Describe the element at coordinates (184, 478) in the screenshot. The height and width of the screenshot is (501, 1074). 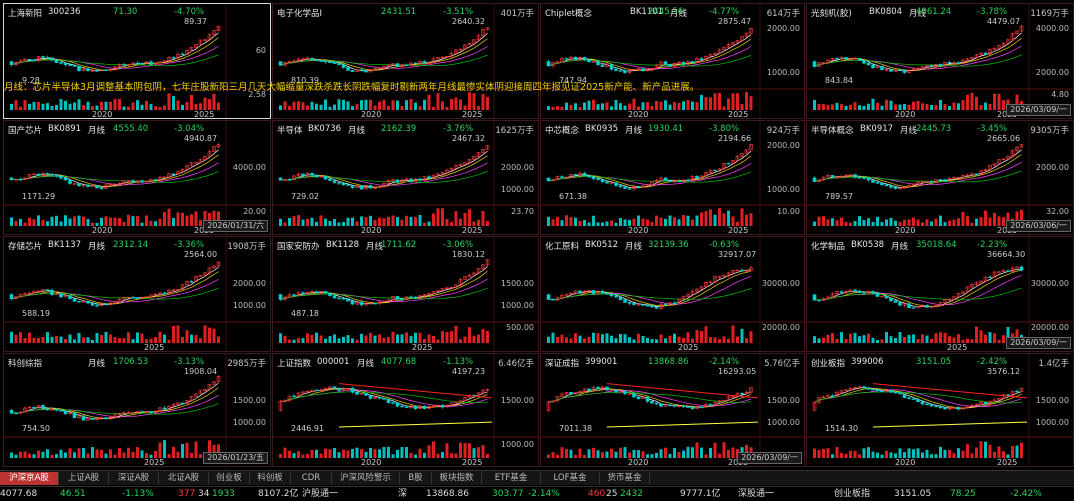
I see `tab-4: 北证A股` at that location.